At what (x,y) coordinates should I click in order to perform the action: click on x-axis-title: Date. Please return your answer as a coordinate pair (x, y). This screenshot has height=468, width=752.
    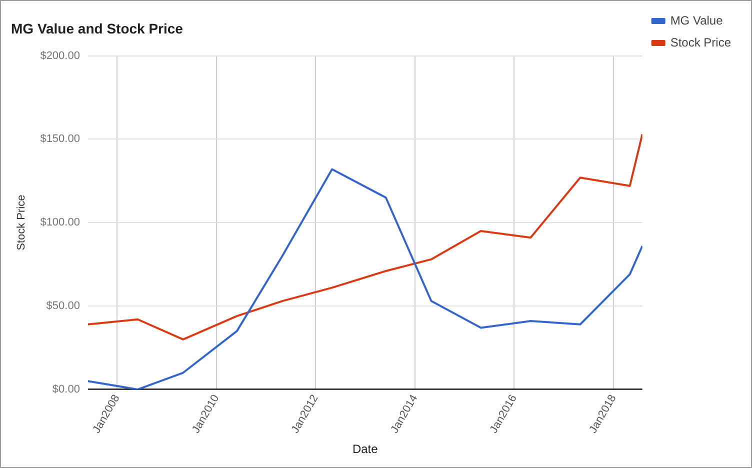
    Looking at the image, I should click on (365, 449).